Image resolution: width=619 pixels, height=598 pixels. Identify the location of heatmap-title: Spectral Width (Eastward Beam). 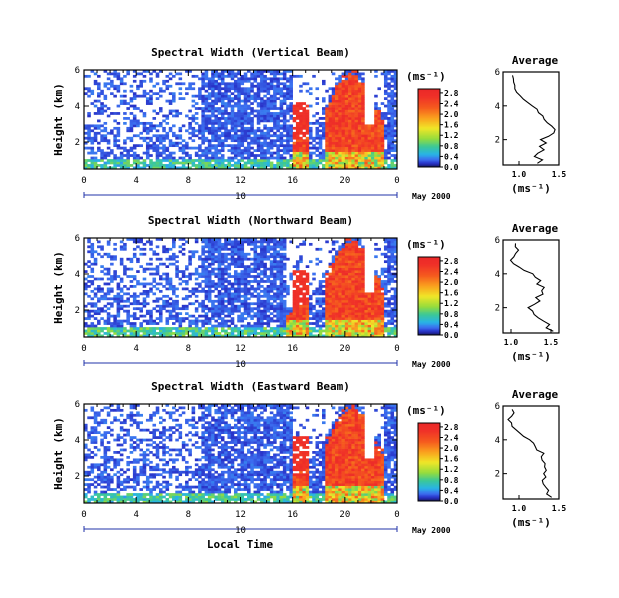
(250, 386).